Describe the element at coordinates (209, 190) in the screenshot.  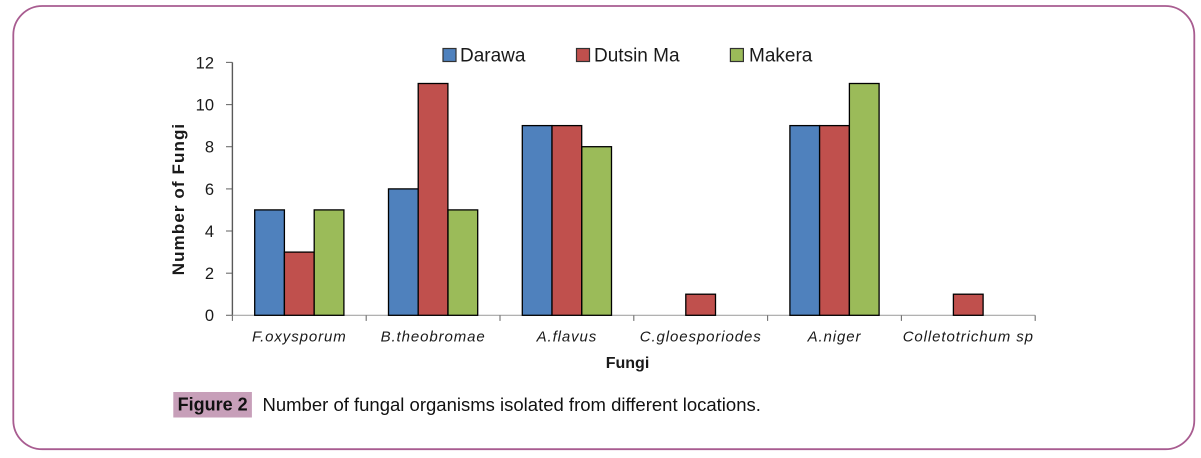
I see `svg-text: 6` at that location.